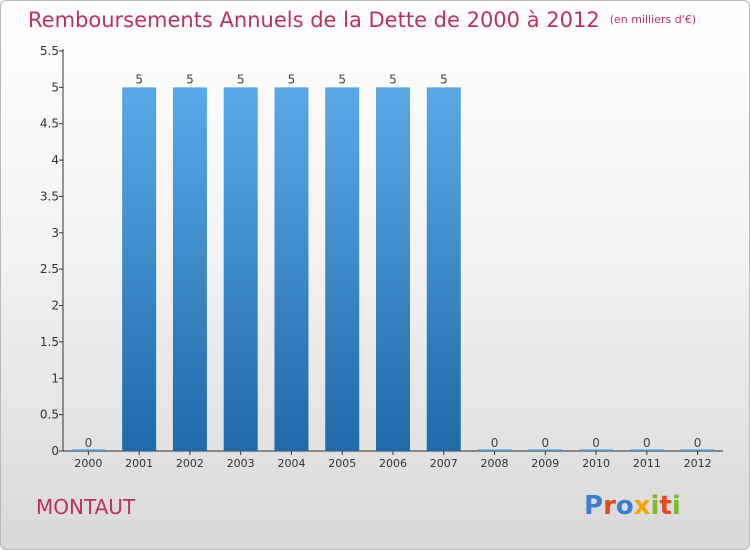 Image resolution: width=750 pixels, height=550 pixels. Describe the element at coordinates (646, 450) in the screenshot. I see `bar-2011` at that location.